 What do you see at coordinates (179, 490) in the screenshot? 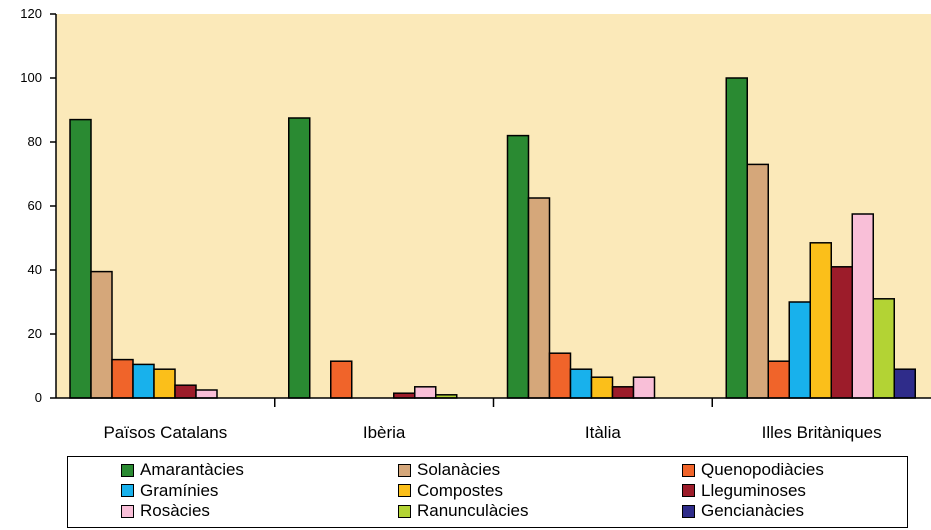
I see `legend-label: Gramínies` at bounding box center [179, 490].